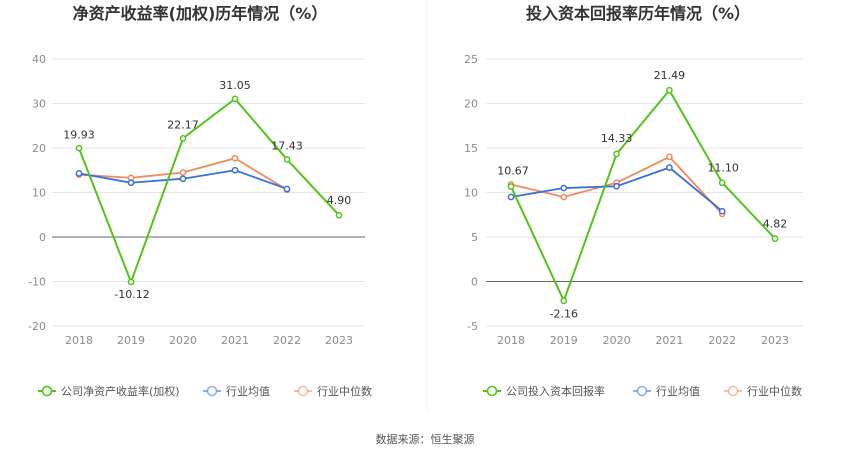 Image resolution: width=850 pixels, height=459 pixels. What do you see at coordinates (120, 391) in the screenshot?
I see `legend-label: 公司净资产收益率(加权)` at bounding box center [120, 391].